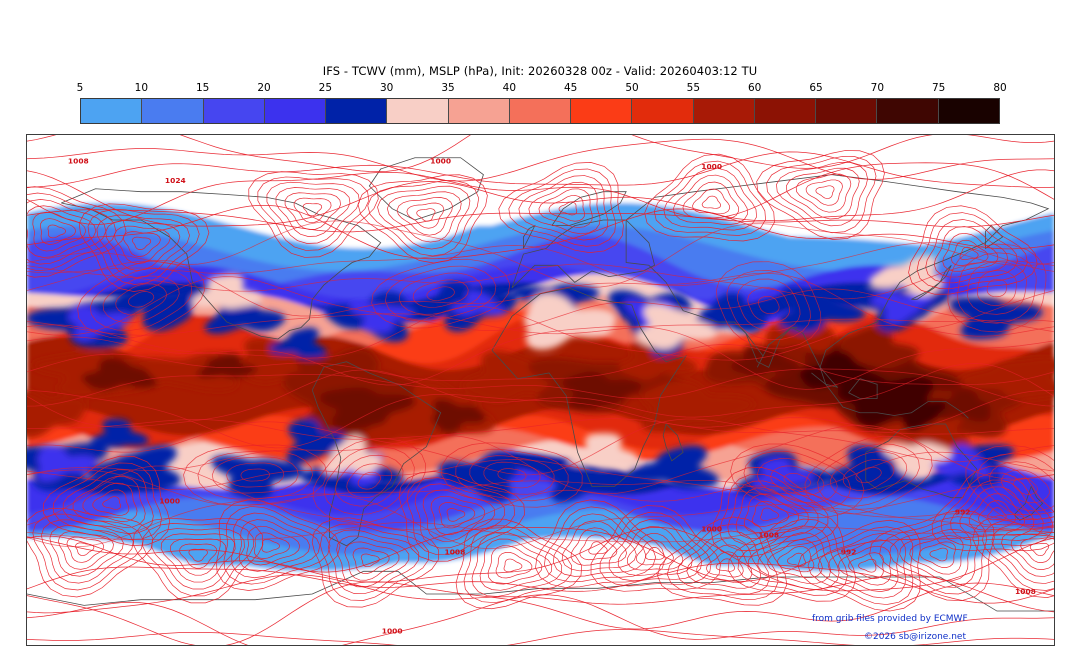  What do you see at coordinates (938, 88) in the screenshot?
I see `colorbar-tick-75: 75` at bounding box center [938, 88].